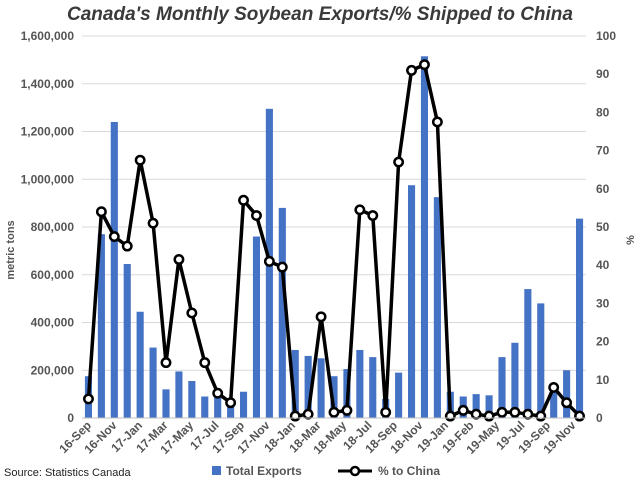 The width and height of the screenshot is (640, 480). Describe the element at coordinates (53, 323) in the screenshot. I see `y-tick-label: 400,000` at that location.